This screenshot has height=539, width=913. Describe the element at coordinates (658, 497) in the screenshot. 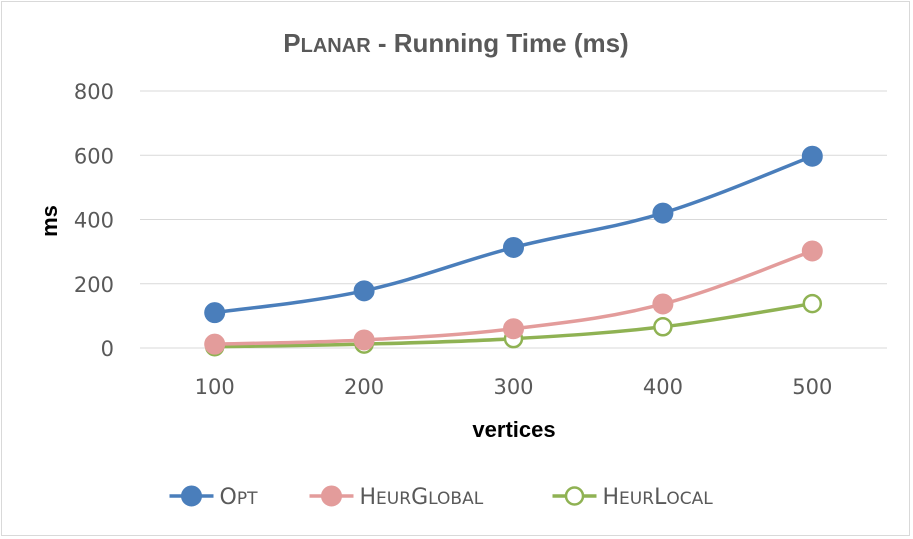

I see `legend-label: HEURLOCAL` at that location.